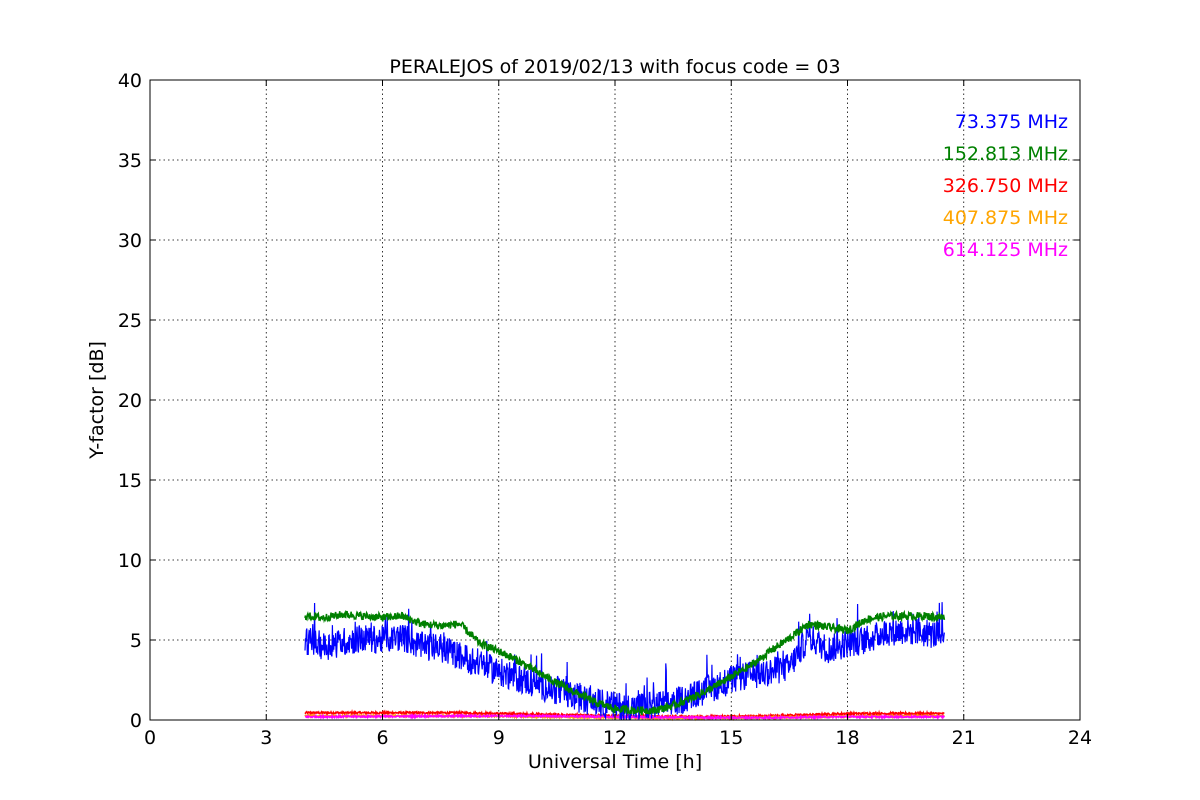  I want to click on y-tick-label: 40, so click(130, 81).